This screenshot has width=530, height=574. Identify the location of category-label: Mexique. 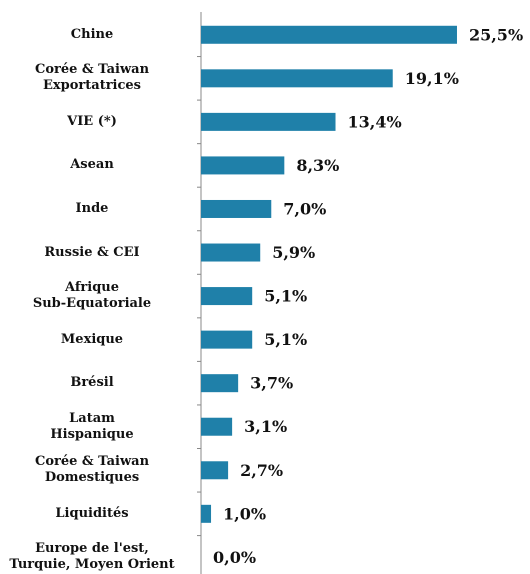
(92, 339).